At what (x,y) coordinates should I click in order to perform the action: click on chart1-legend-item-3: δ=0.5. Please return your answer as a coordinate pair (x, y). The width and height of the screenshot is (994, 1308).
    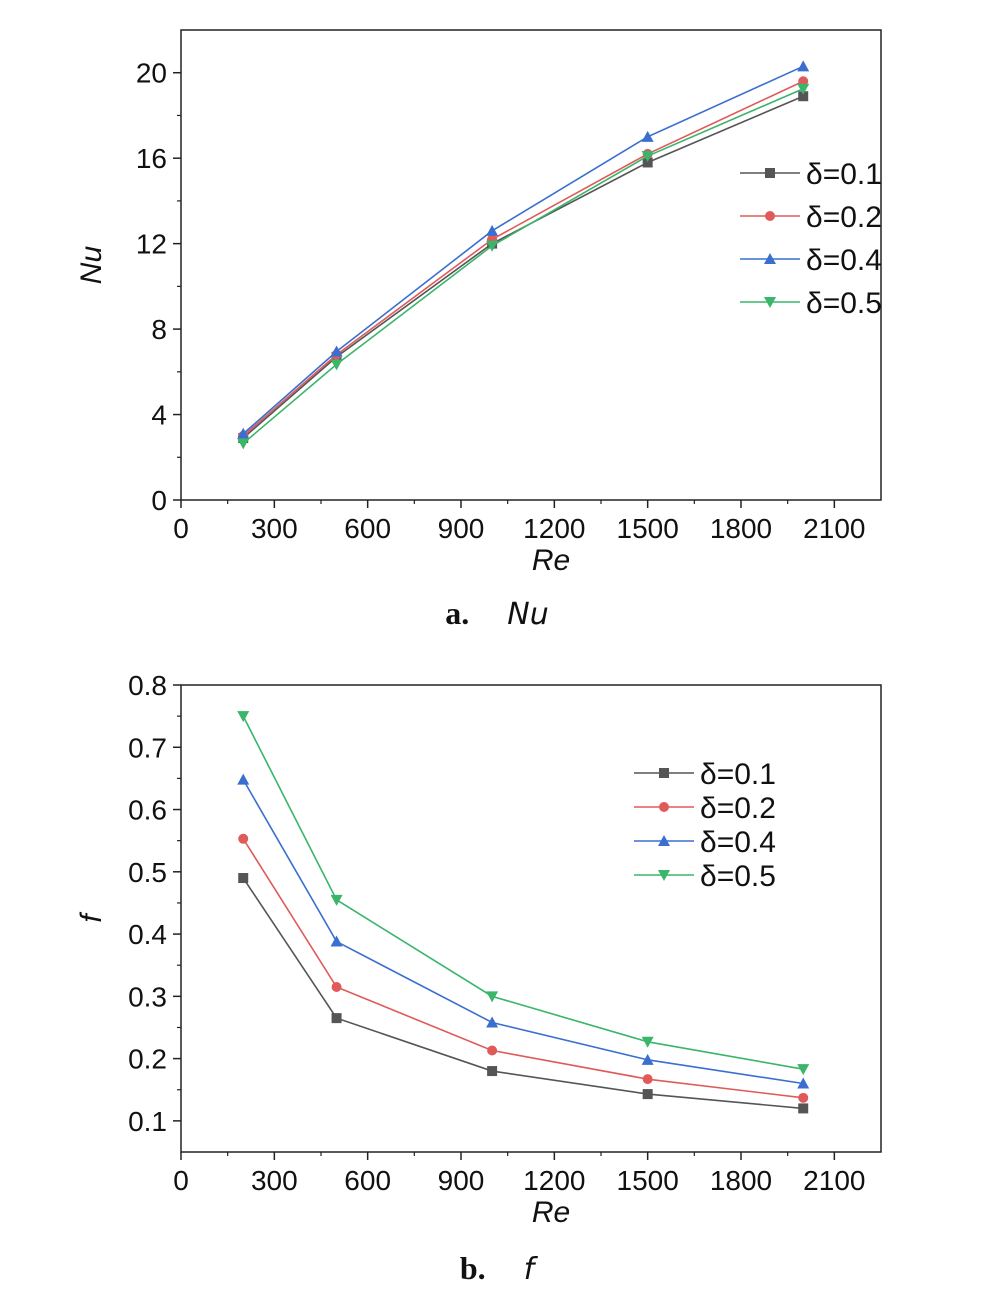
    Looking at the image, I should click on (705, 876).